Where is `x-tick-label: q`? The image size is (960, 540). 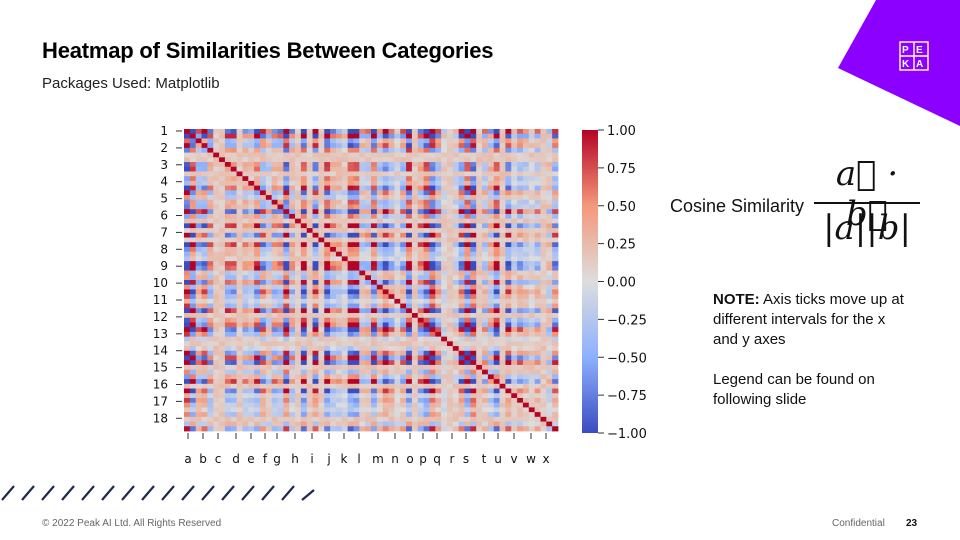 x-tick-label: q is located at coordinates (437, 459).